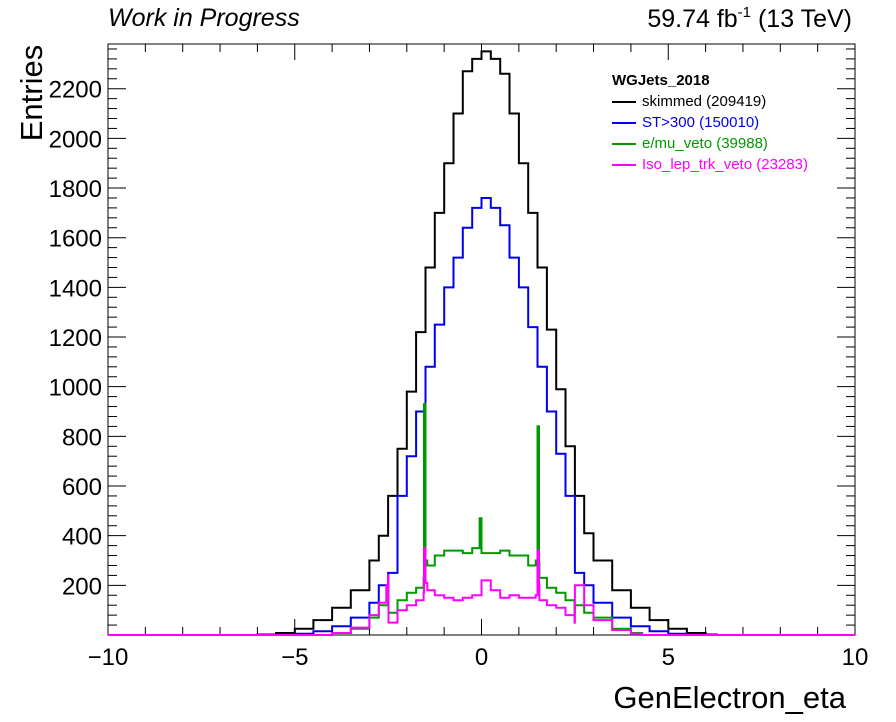 This screenshot has width=896, height=722. I want to click on y-tick-label: 600, so click(82, 487).